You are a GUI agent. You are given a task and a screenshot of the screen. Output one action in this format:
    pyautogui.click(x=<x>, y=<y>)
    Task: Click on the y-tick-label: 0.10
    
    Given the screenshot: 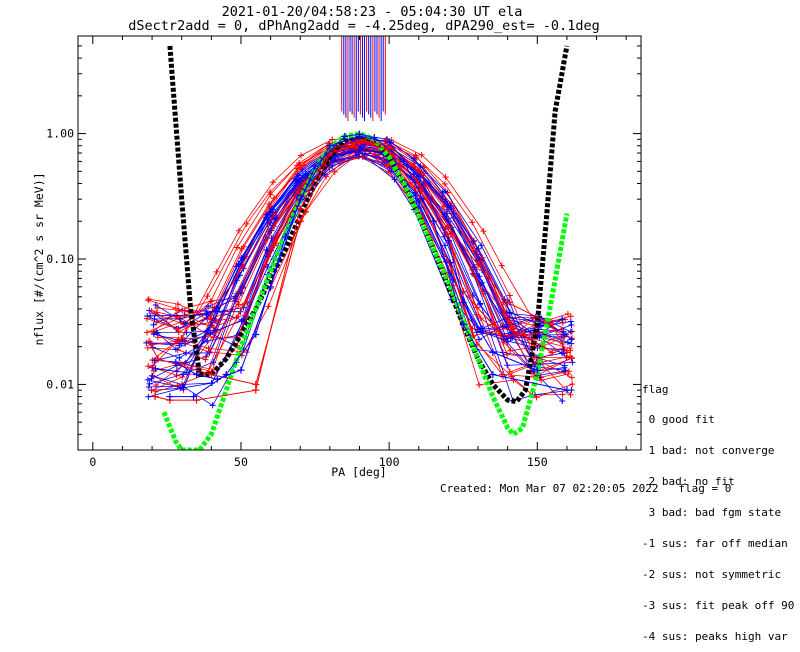 What is the action you would take?
    pyautogui.click(x=60, y=259)
    